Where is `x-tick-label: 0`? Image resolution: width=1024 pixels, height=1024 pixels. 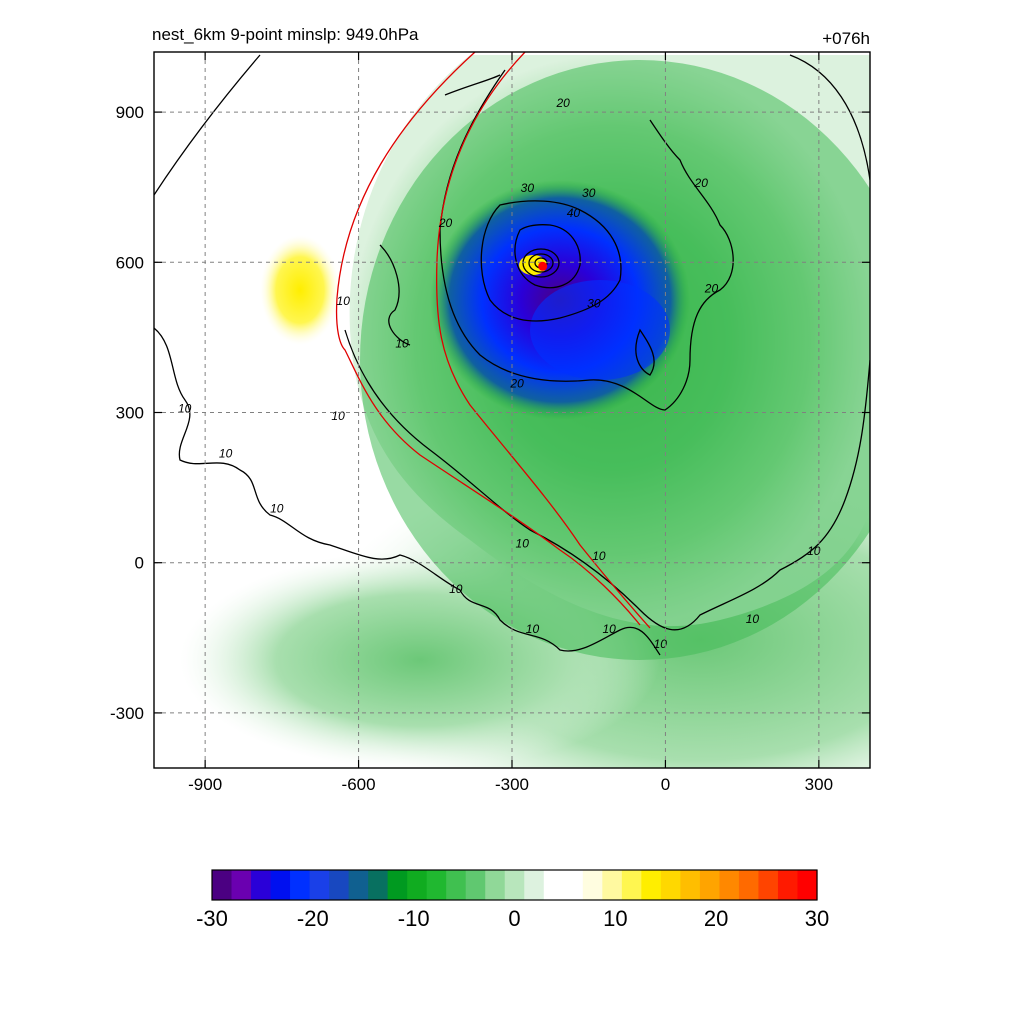 x-tick-label: 0 is located at coordinates (665, 784).